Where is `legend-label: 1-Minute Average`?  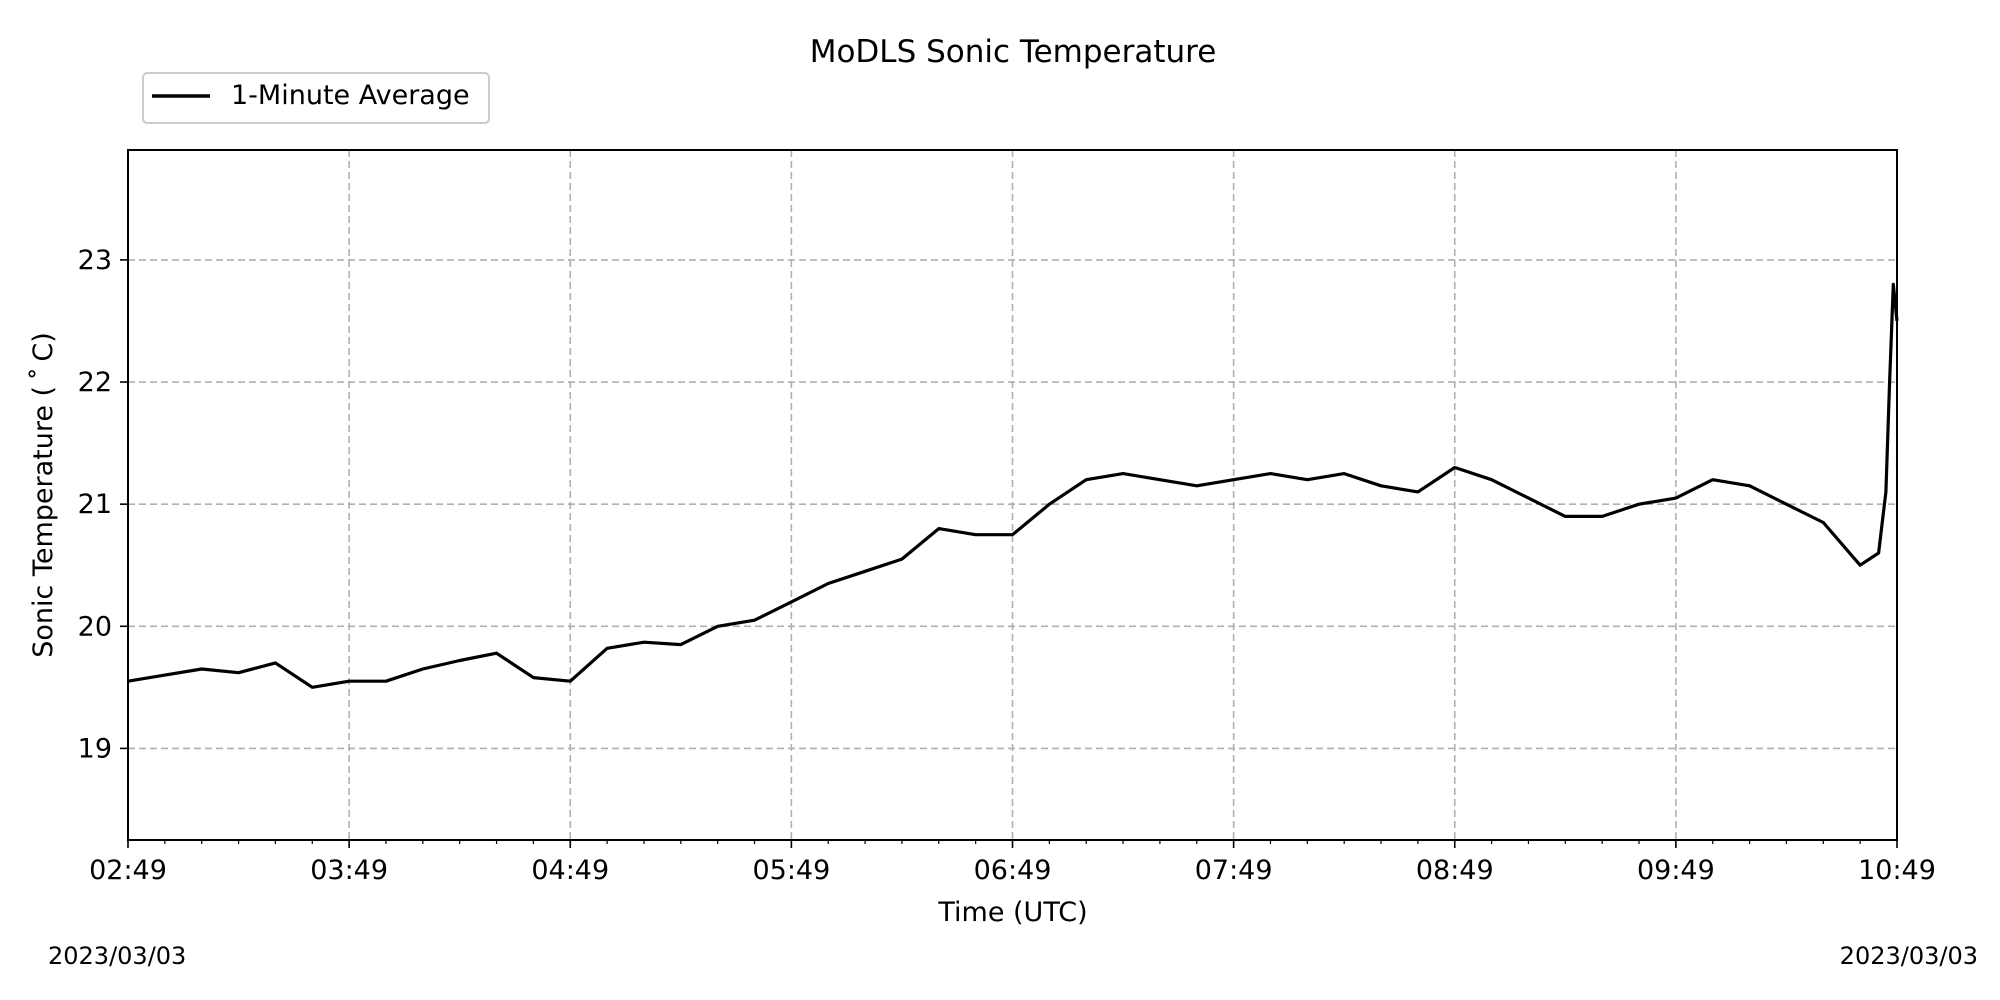 legend-label: 1-Minute Average is located at coordinates (350, 95).